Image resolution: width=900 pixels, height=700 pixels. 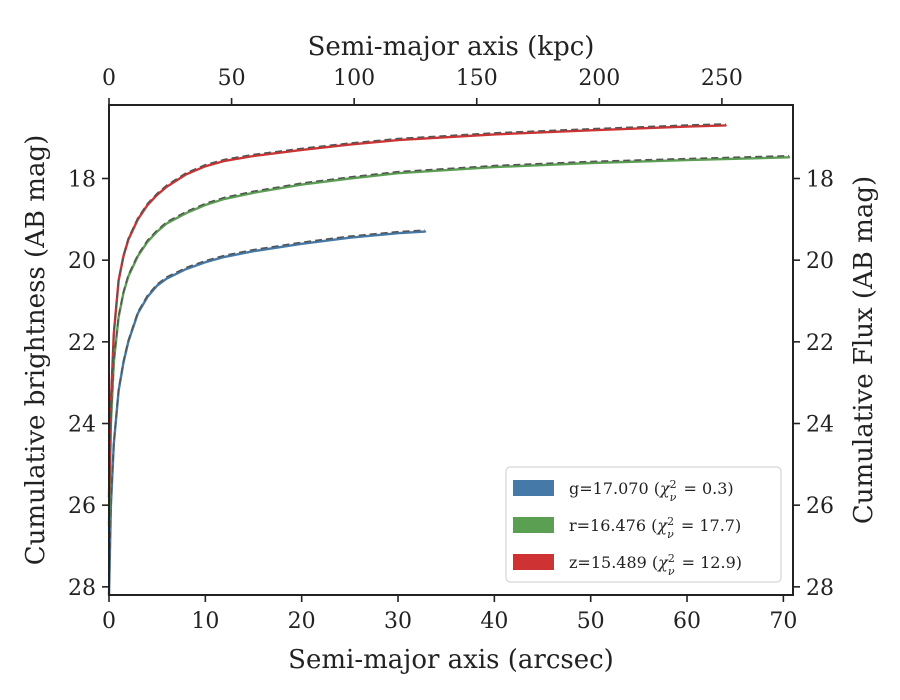 I want to click on x2-tick-label: 0, so click(x=109, y=78).